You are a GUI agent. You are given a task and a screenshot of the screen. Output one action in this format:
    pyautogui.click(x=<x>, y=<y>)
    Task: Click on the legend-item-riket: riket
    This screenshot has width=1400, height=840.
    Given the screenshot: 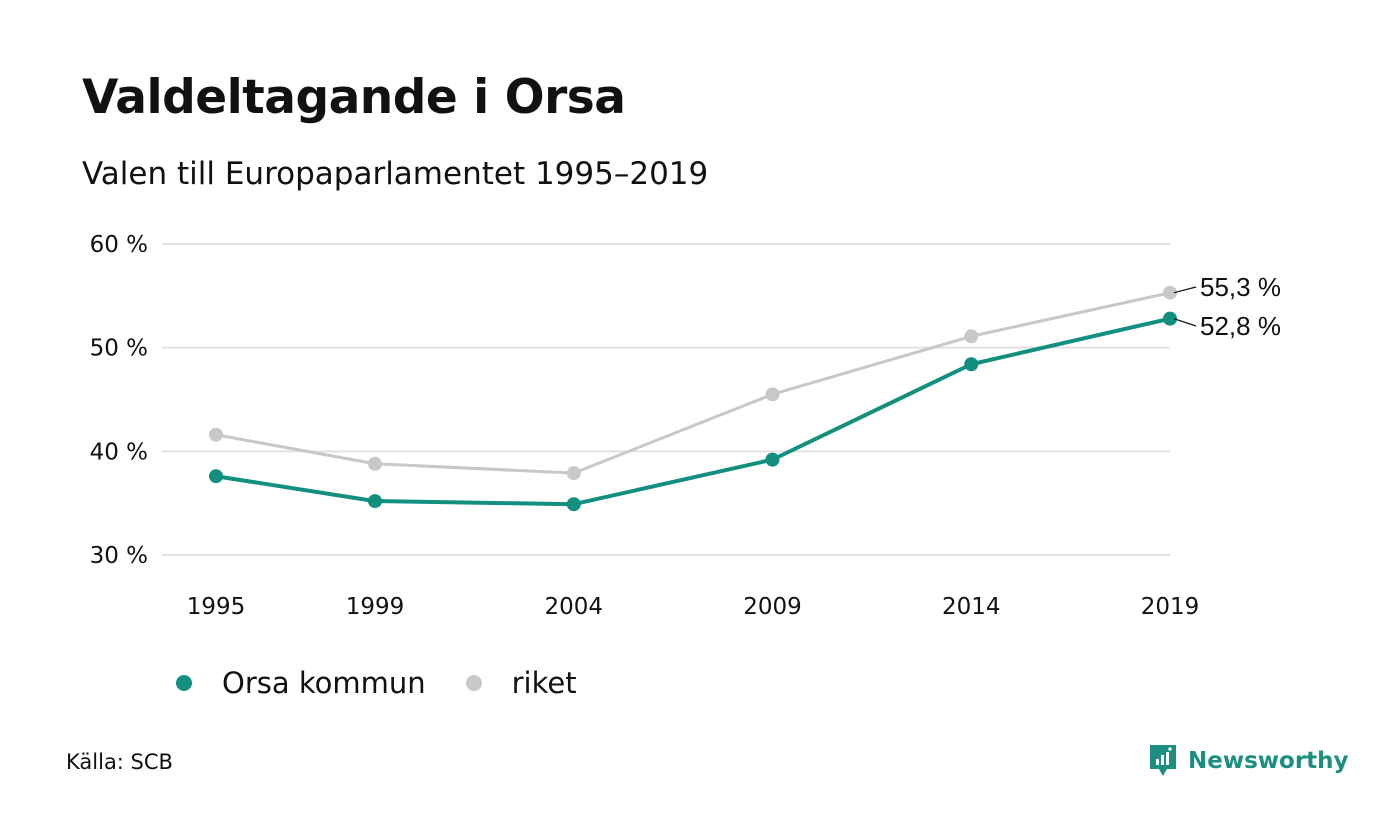 What is the action you would take?
    pyautogui.click(x=521, y=683)
    